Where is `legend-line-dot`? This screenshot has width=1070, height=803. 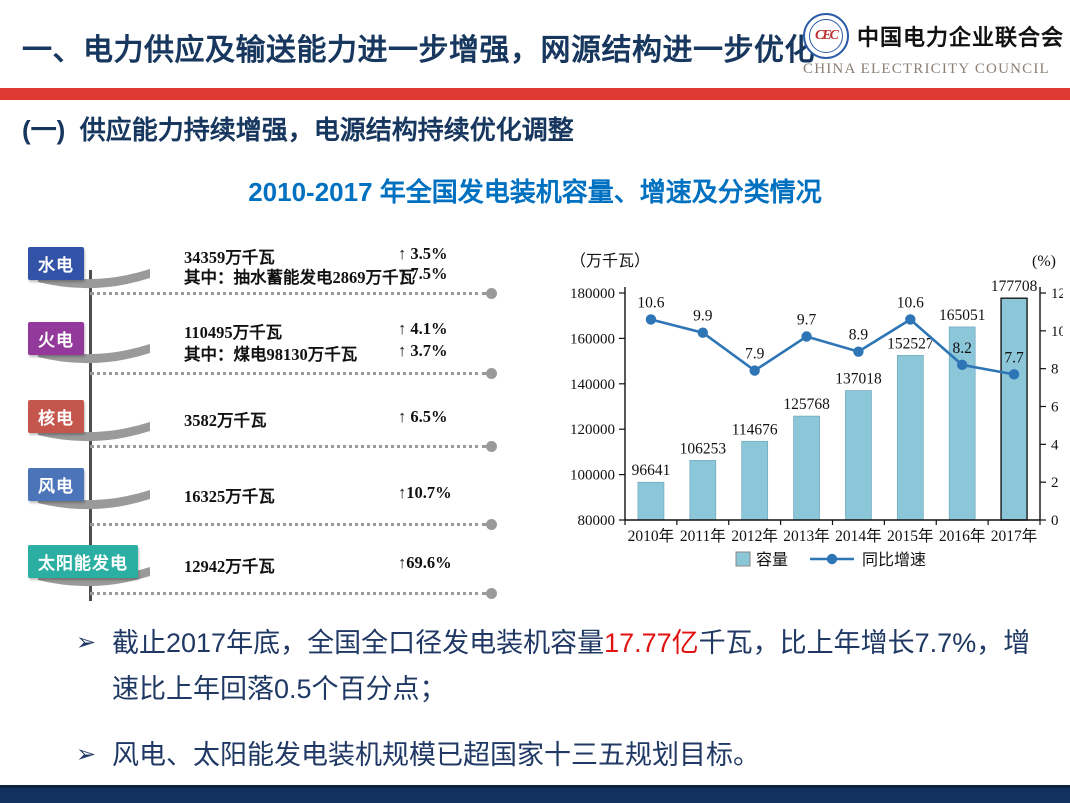
legend-line-dot is located at coordinates (832, 559).